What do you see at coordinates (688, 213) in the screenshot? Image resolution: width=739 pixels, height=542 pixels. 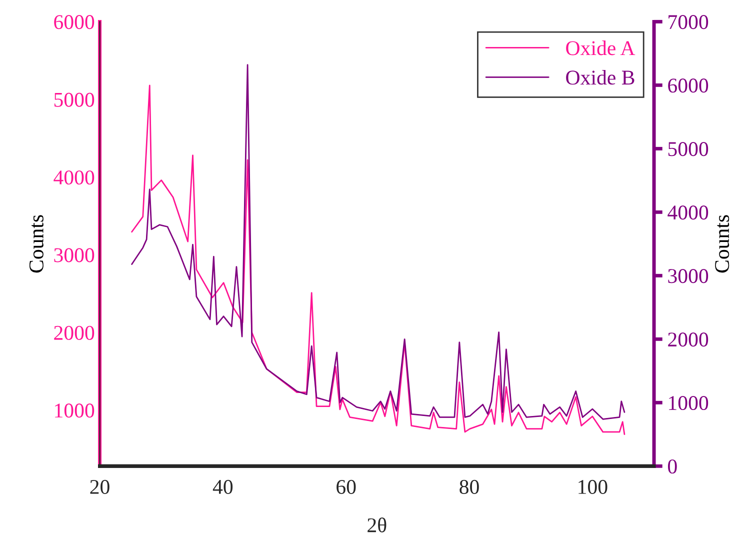 I see `y2-tick-label: 4000` at bounding box center [688, 213].